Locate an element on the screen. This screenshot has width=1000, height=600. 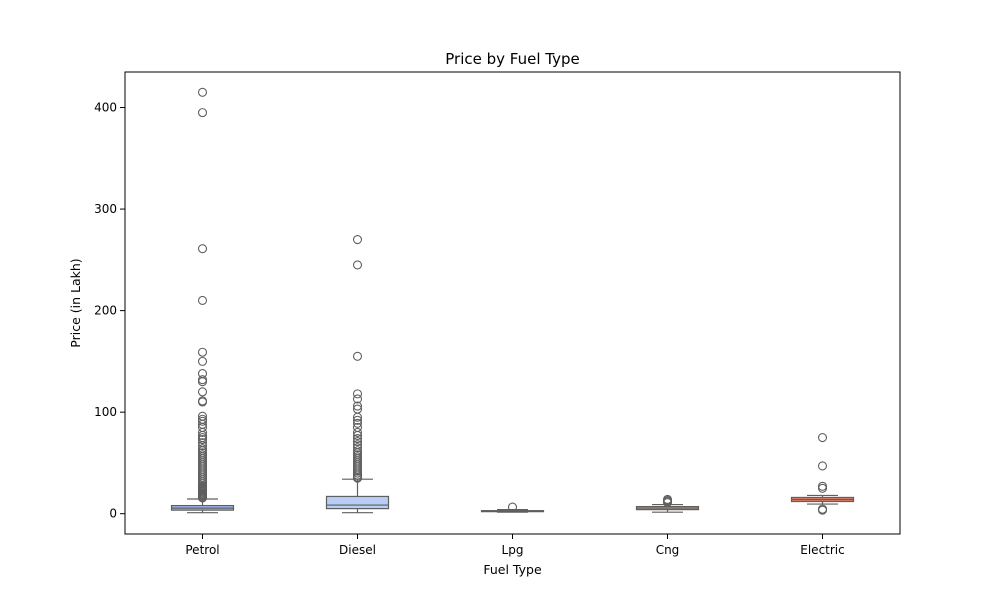
x-tick-label: Lpg is located at coordinates (513, 550).